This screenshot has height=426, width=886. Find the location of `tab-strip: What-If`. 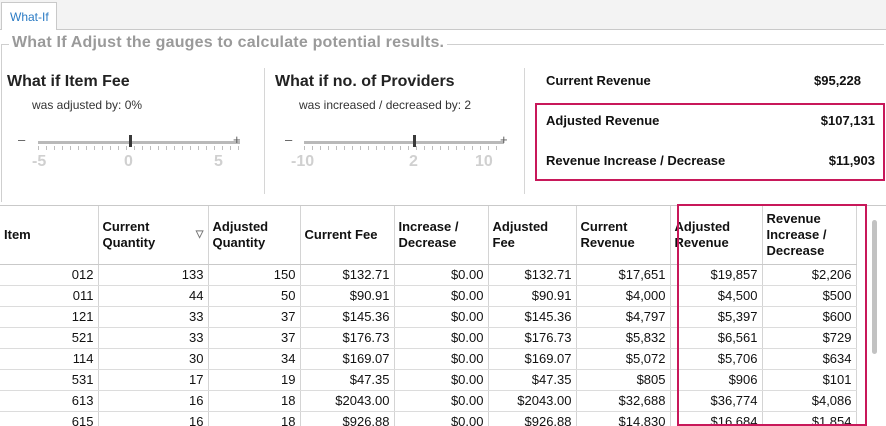

tab-strip: What-If is located at coordinates (443, 15).